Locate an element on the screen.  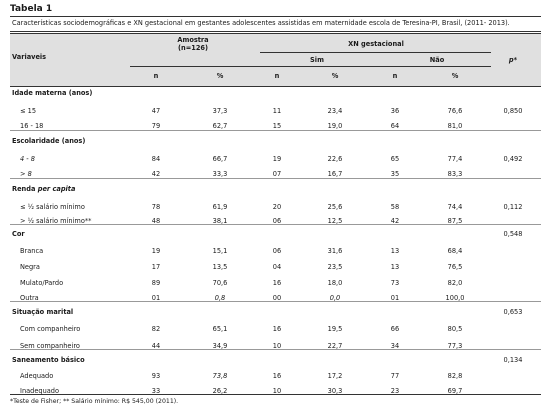
cell-amostra-n: 47 is located at coordinates (156, 111).